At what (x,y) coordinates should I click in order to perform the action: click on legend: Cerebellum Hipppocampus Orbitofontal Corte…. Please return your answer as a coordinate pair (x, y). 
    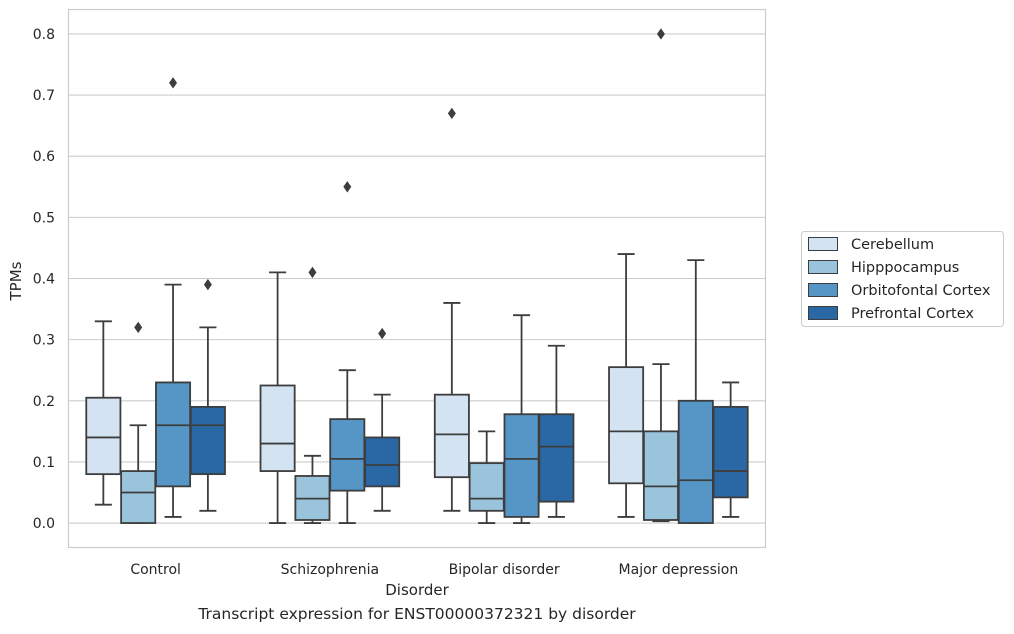
    Looking at the image, I should click on (902, 279).